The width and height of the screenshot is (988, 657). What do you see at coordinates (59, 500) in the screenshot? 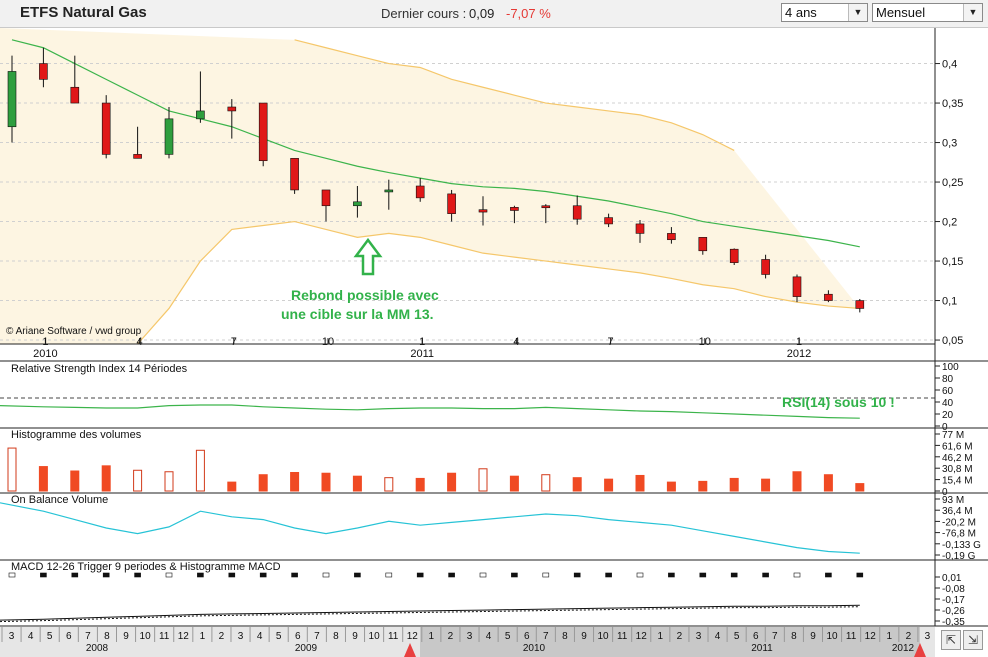
I see `obv-panel-title: On Balance Volume` at bounding box center [59, 500].